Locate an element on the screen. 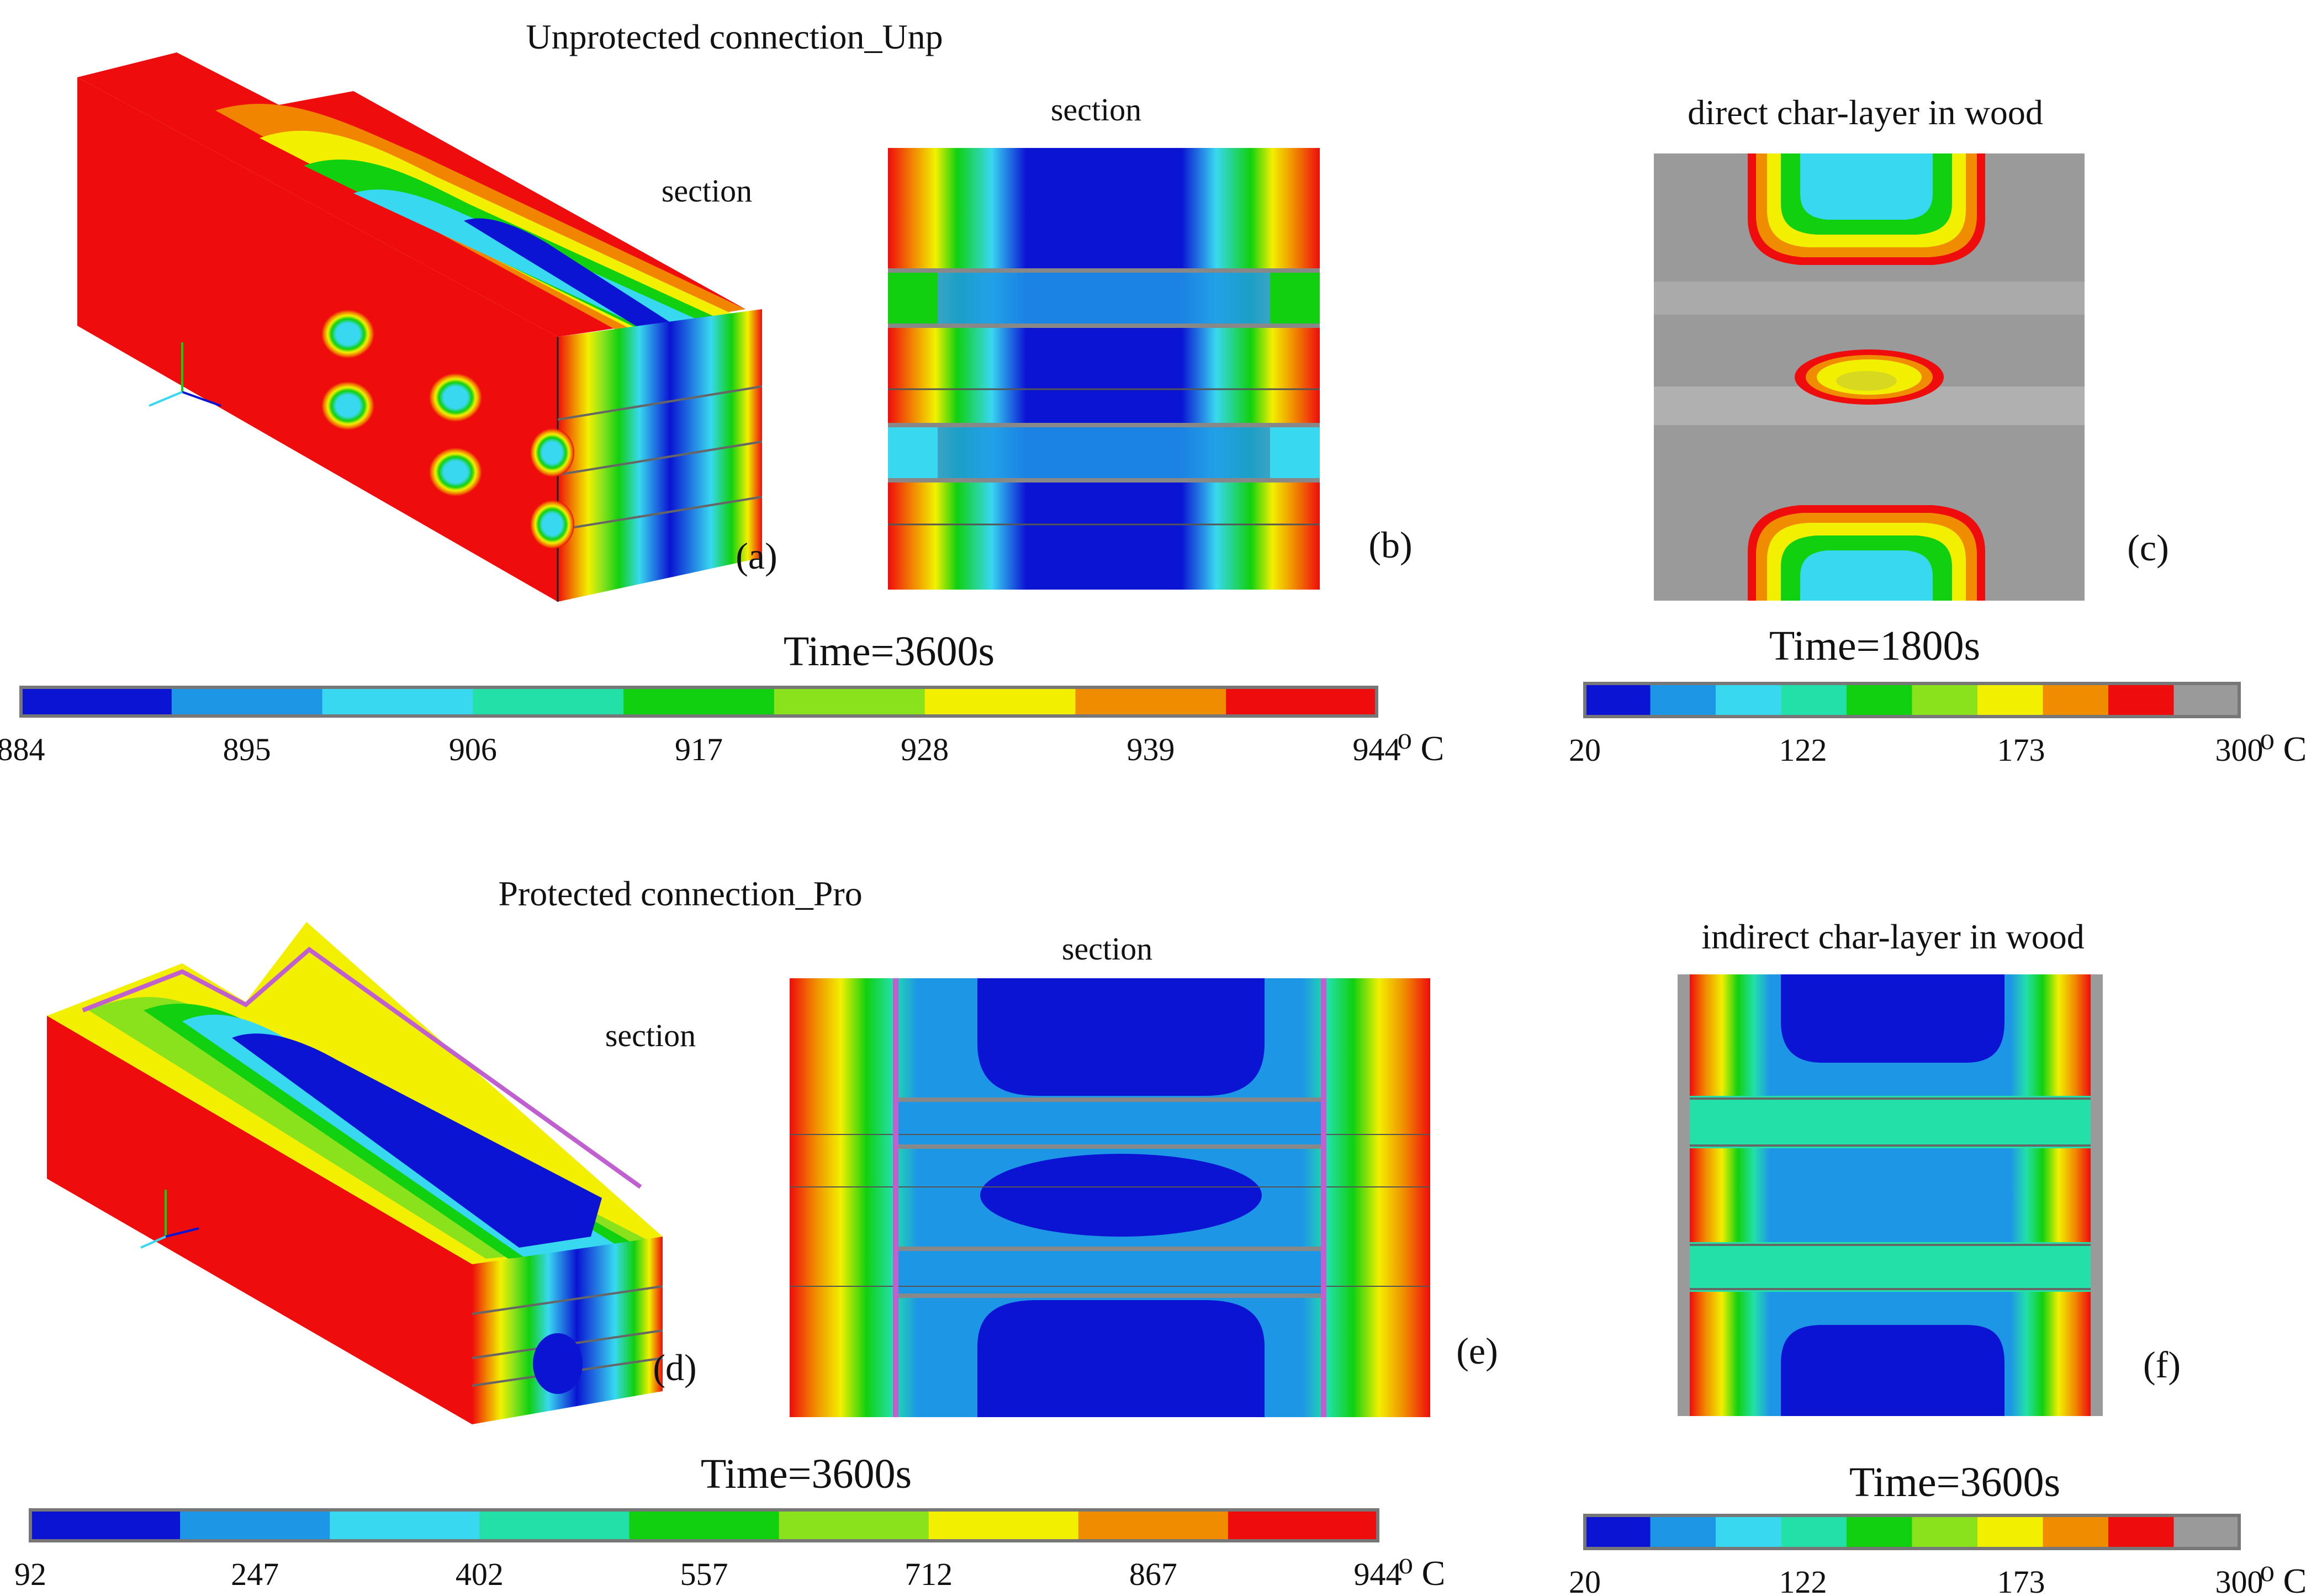  panel-f-title: indirect char-layer in wood is located at coordinates (1893, 936).